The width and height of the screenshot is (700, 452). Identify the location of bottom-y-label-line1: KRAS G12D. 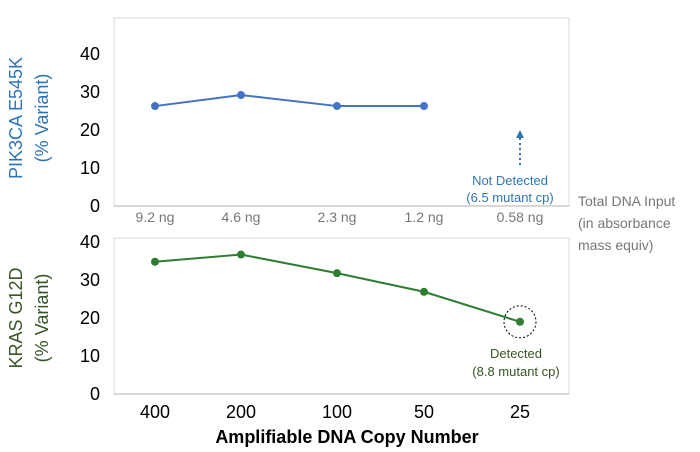
(16, 317).